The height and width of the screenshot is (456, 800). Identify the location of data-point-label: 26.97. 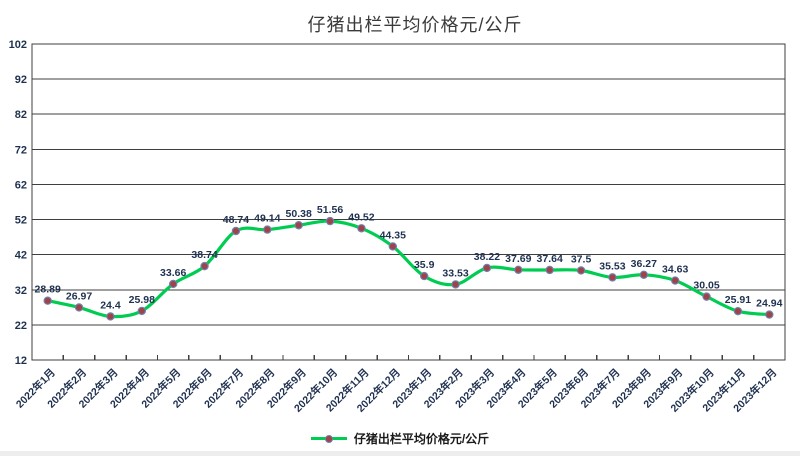
(79, 296).